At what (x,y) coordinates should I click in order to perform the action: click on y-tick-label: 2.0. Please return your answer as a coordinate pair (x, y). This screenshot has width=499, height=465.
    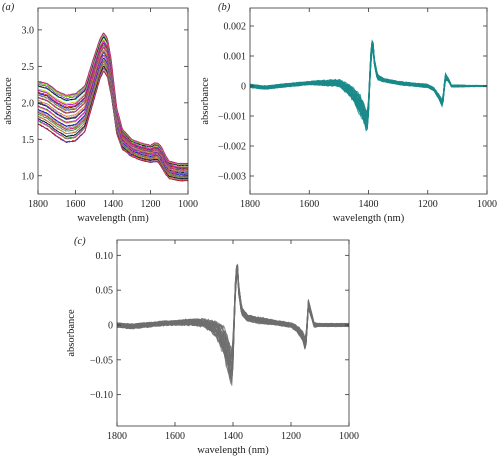
    Looking at the image, I should click on (28, 103).